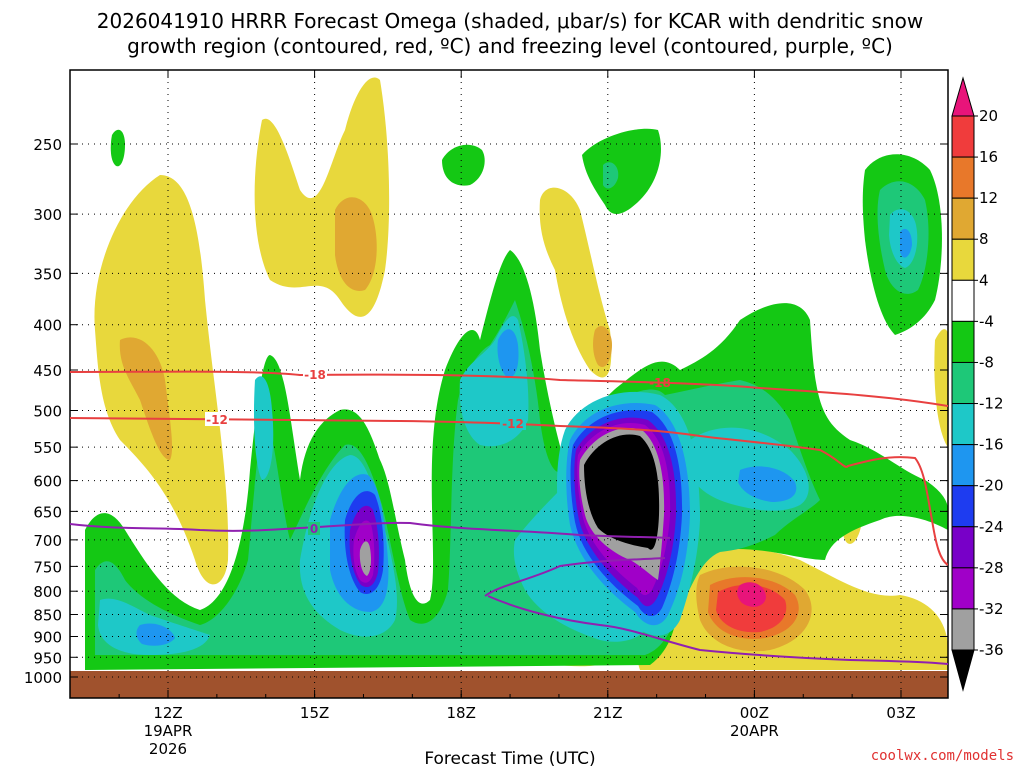 The image size is (1024, 768). Describe the element at coordinates (754, 713) in the screenshot. I see `x-tick-label: 00Z` at that location.